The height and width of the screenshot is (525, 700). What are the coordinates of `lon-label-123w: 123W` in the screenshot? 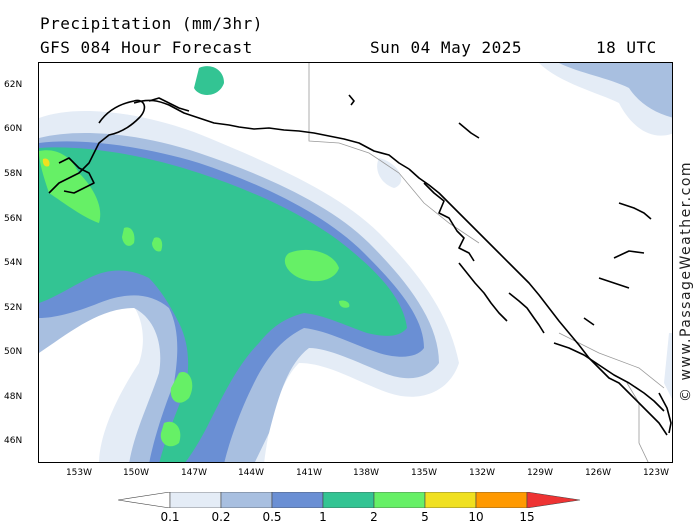 It's located at (656, 473).